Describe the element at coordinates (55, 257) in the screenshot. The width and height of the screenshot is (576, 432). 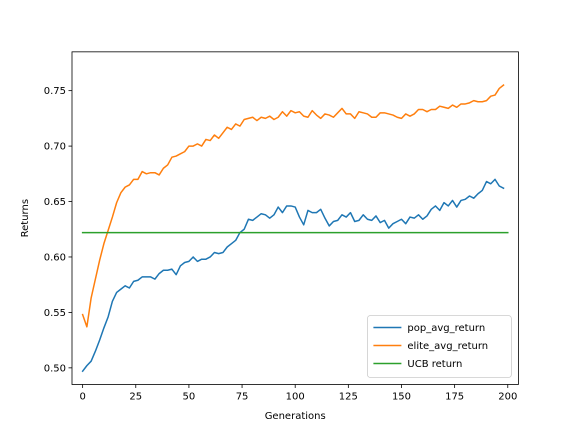
I see `y-tick-label: 0.60` at that location.